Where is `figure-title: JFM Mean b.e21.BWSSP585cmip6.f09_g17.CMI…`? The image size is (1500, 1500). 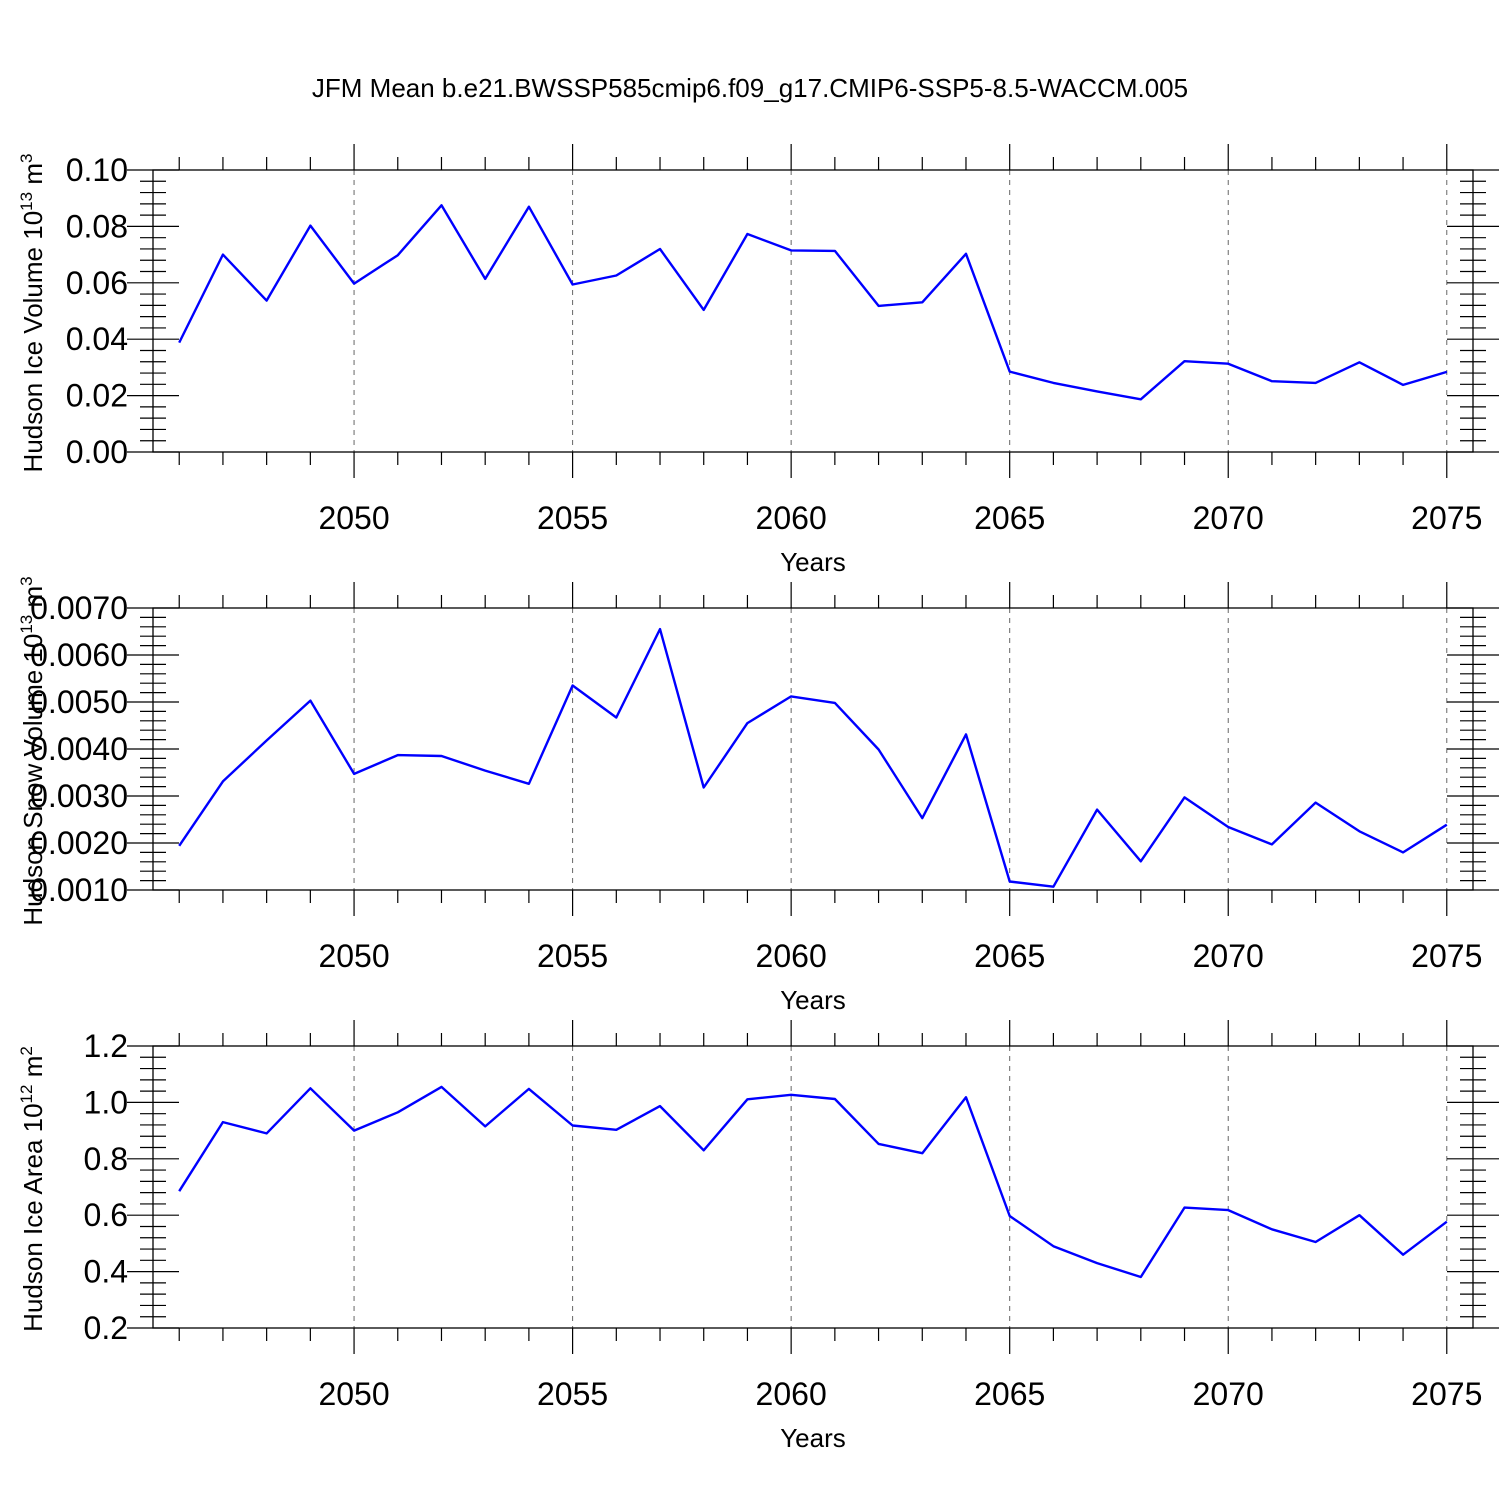
figure-title: JFM Mean b.e21.BWSSP585cmip6.f09_g17.CMI… is located at coordinates (750, 88).